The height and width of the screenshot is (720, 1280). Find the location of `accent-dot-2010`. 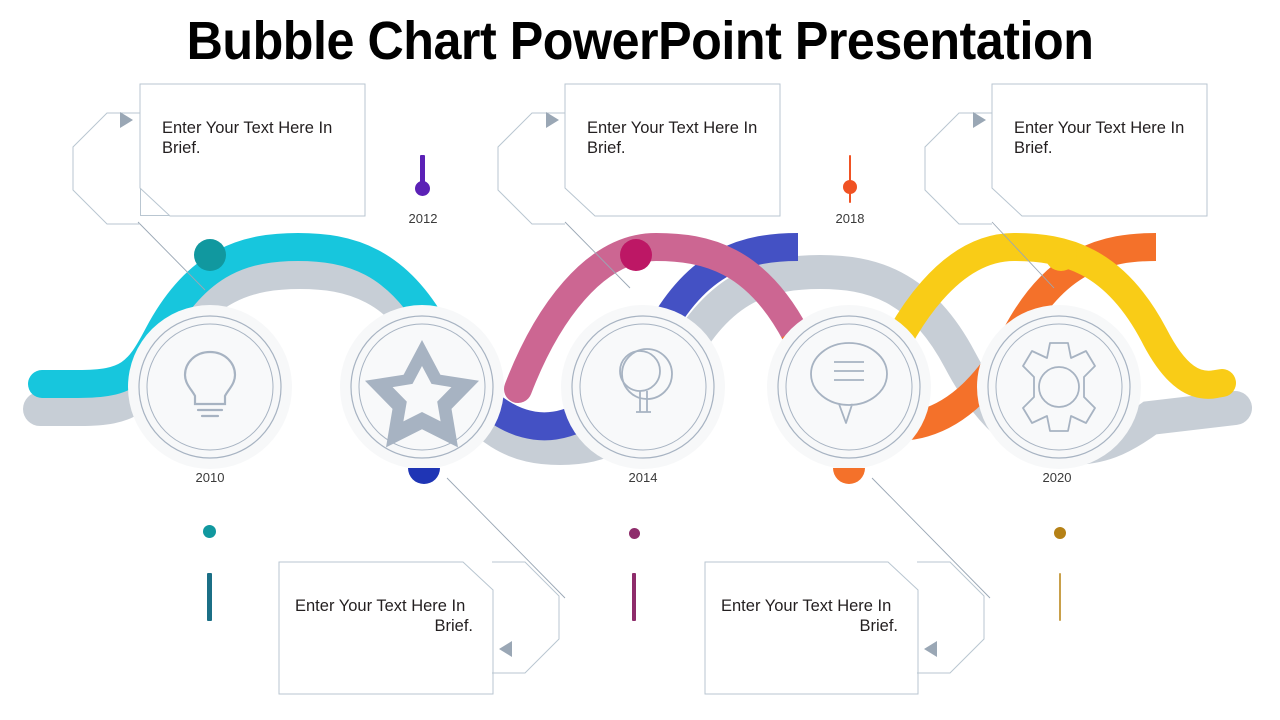

accent-dot-2010 is located at coordinates (210, 255).